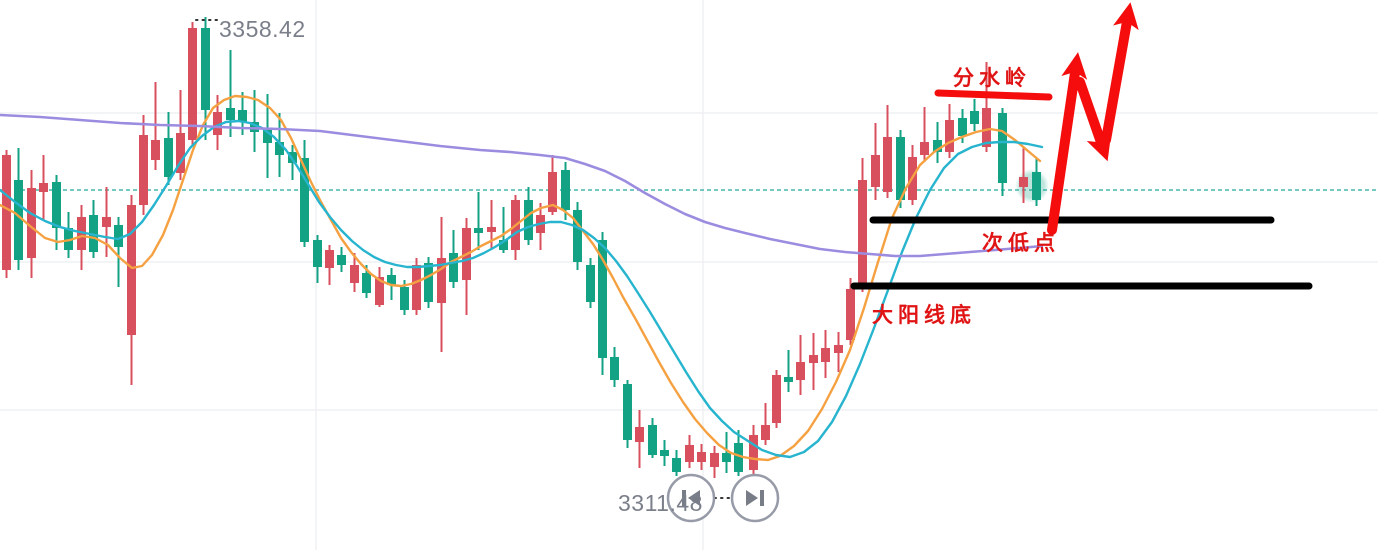 The width and height of the screenshot is (1378, 550). I want to click on high-price-label: 3358.42, so click(262, 29).